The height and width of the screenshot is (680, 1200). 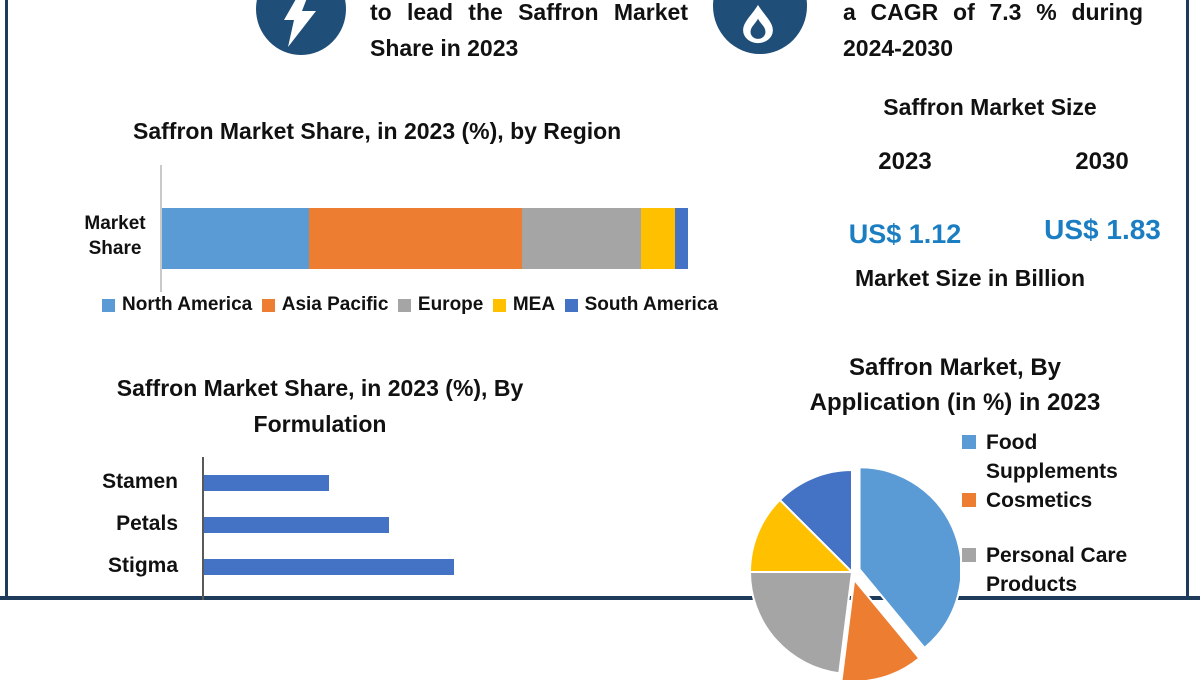 What do you see at coordinates (990, 107) in the screenshot?
I see `market-size-title: Saffron Market Size` at bounding box center [990, 107].